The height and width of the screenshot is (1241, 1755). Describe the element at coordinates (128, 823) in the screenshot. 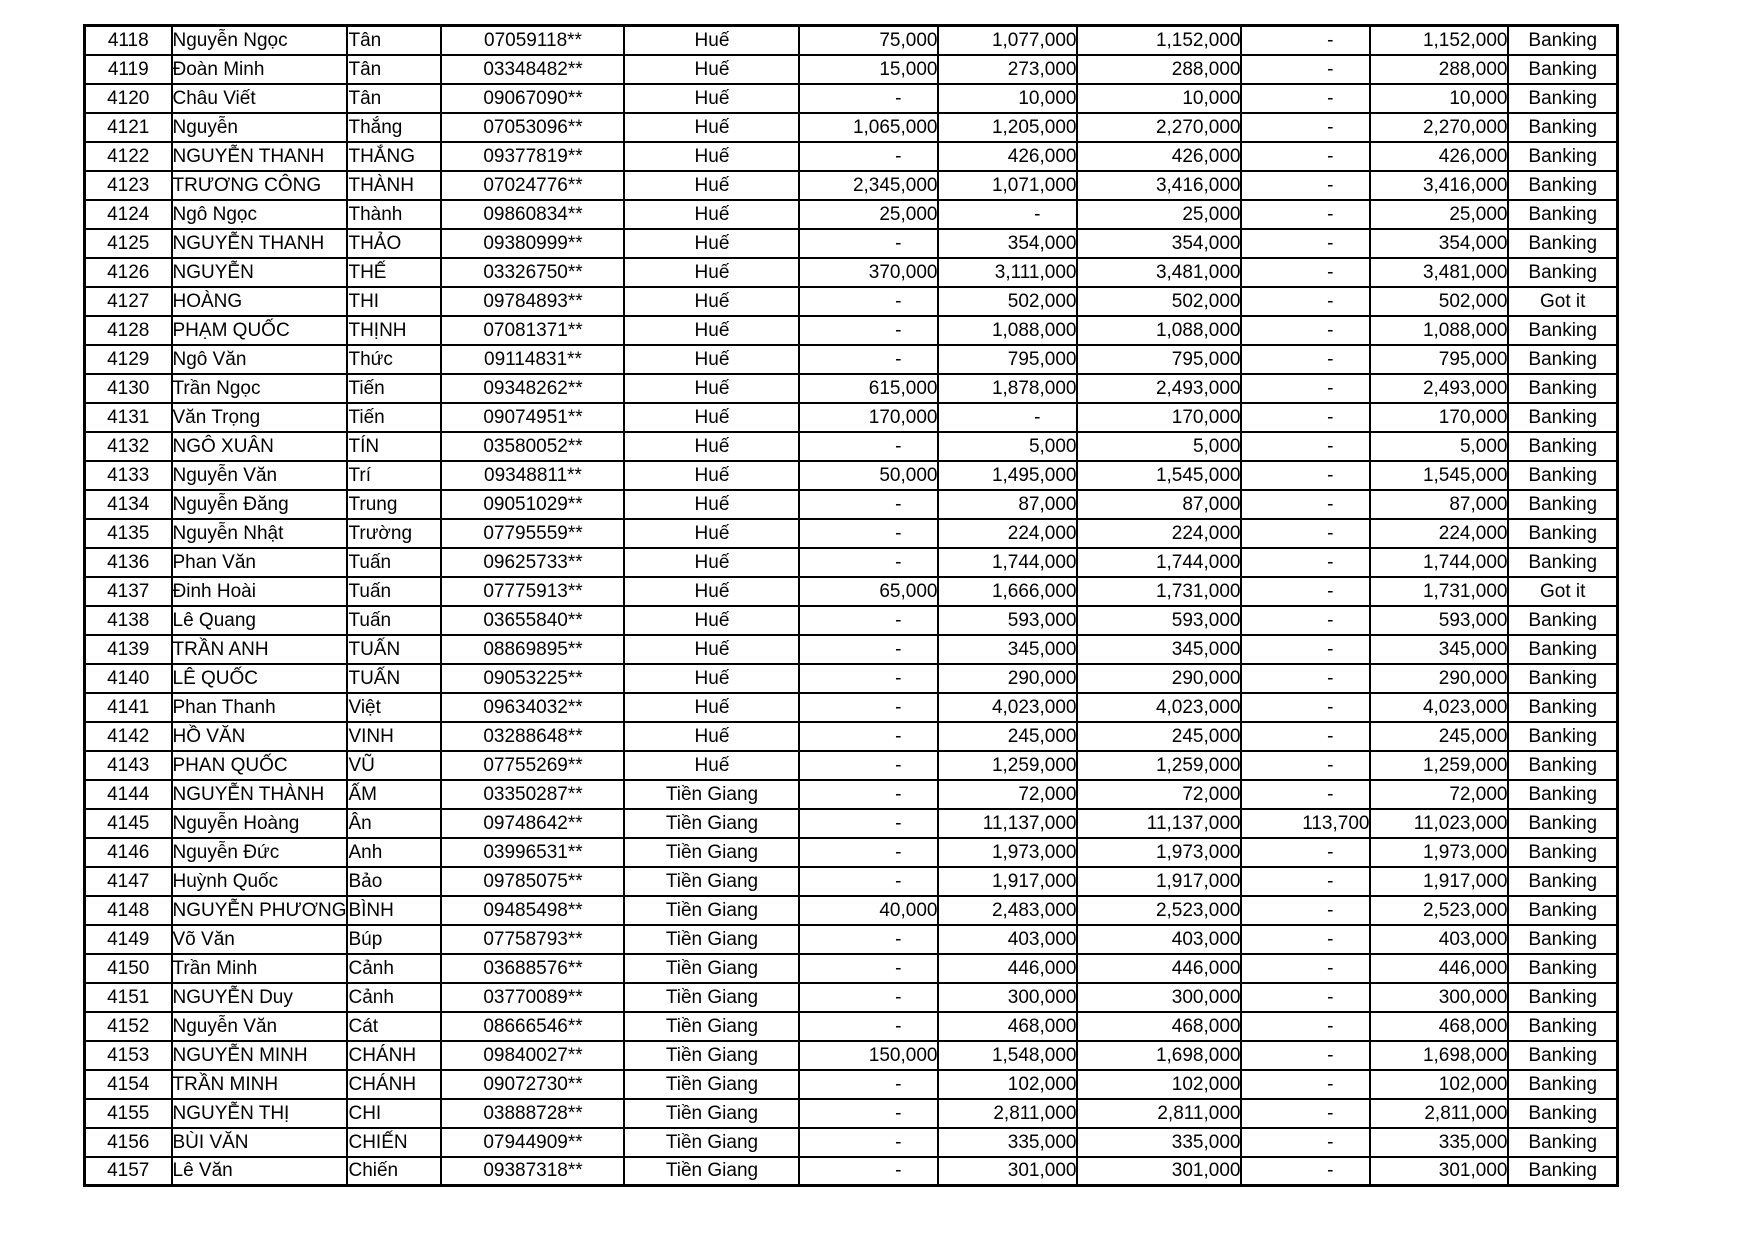

I see `cell-id: 4145` at that location.